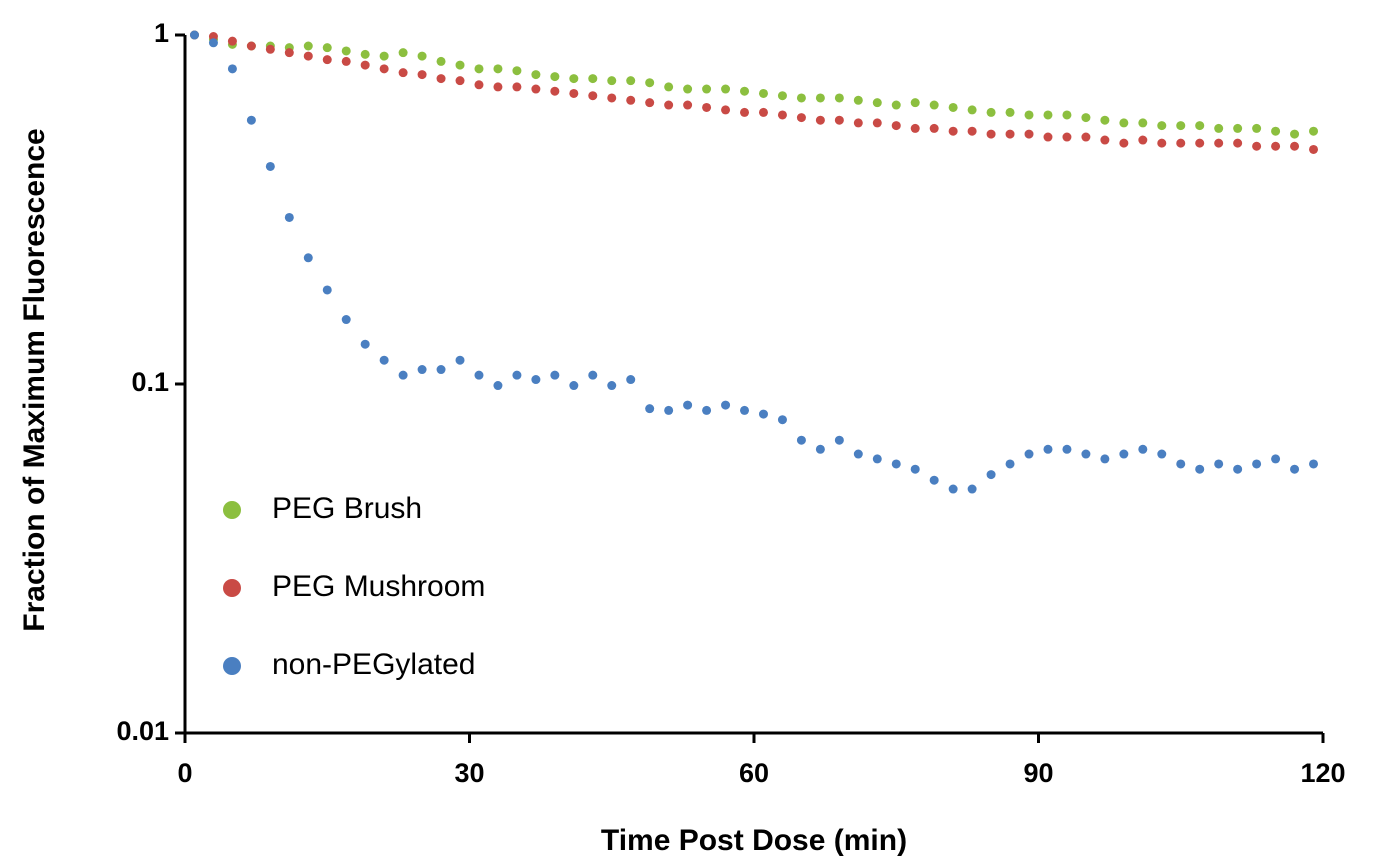 This screenshot has height=867, width=1376. I want to click on x-tick-label: 0, so click(184, 773).